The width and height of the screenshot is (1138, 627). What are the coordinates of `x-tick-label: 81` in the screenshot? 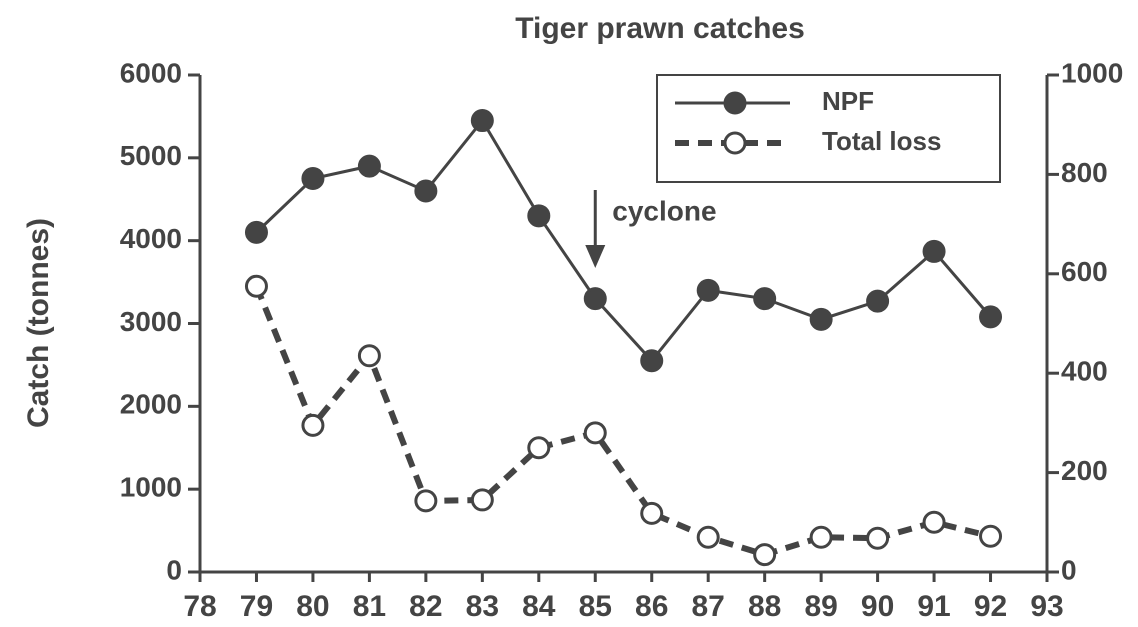 It's located at (369, 606).